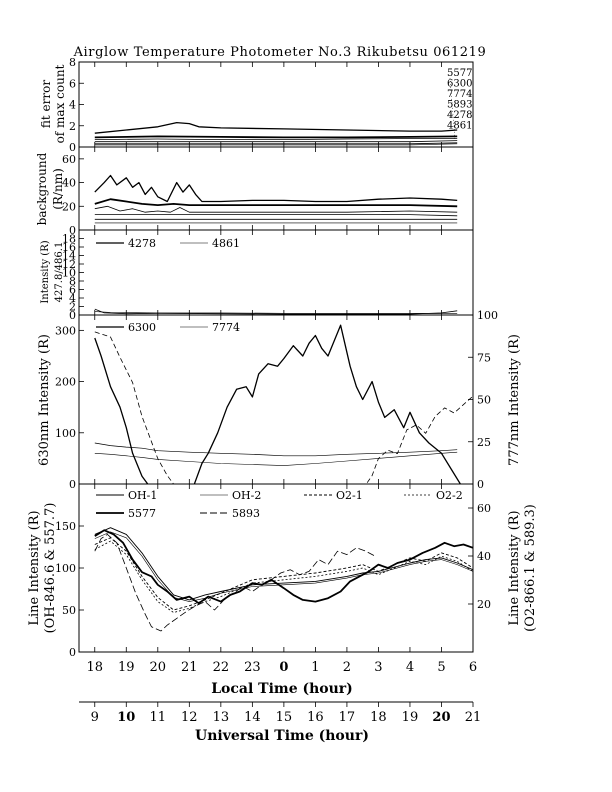  What do you see at coordinates (72, 307) in the screenshot?
I see `intensity-427-486-ytick: 2` at bounding box center [72, 307].